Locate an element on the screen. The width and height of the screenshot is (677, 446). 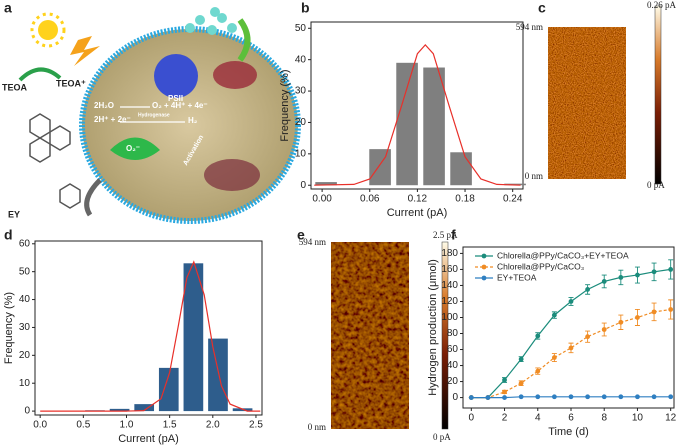
panel-label: d is located at coordinates (8, 235).